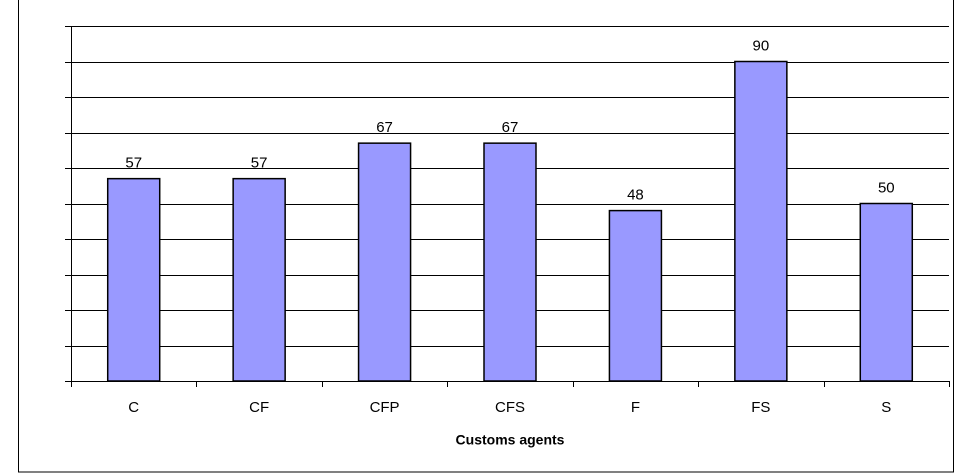 The width and height of the screenshot is (955, 473). Describe the element at coordinates (886, 407) in the screenshot. I see `x-tick-label: S` at that location.